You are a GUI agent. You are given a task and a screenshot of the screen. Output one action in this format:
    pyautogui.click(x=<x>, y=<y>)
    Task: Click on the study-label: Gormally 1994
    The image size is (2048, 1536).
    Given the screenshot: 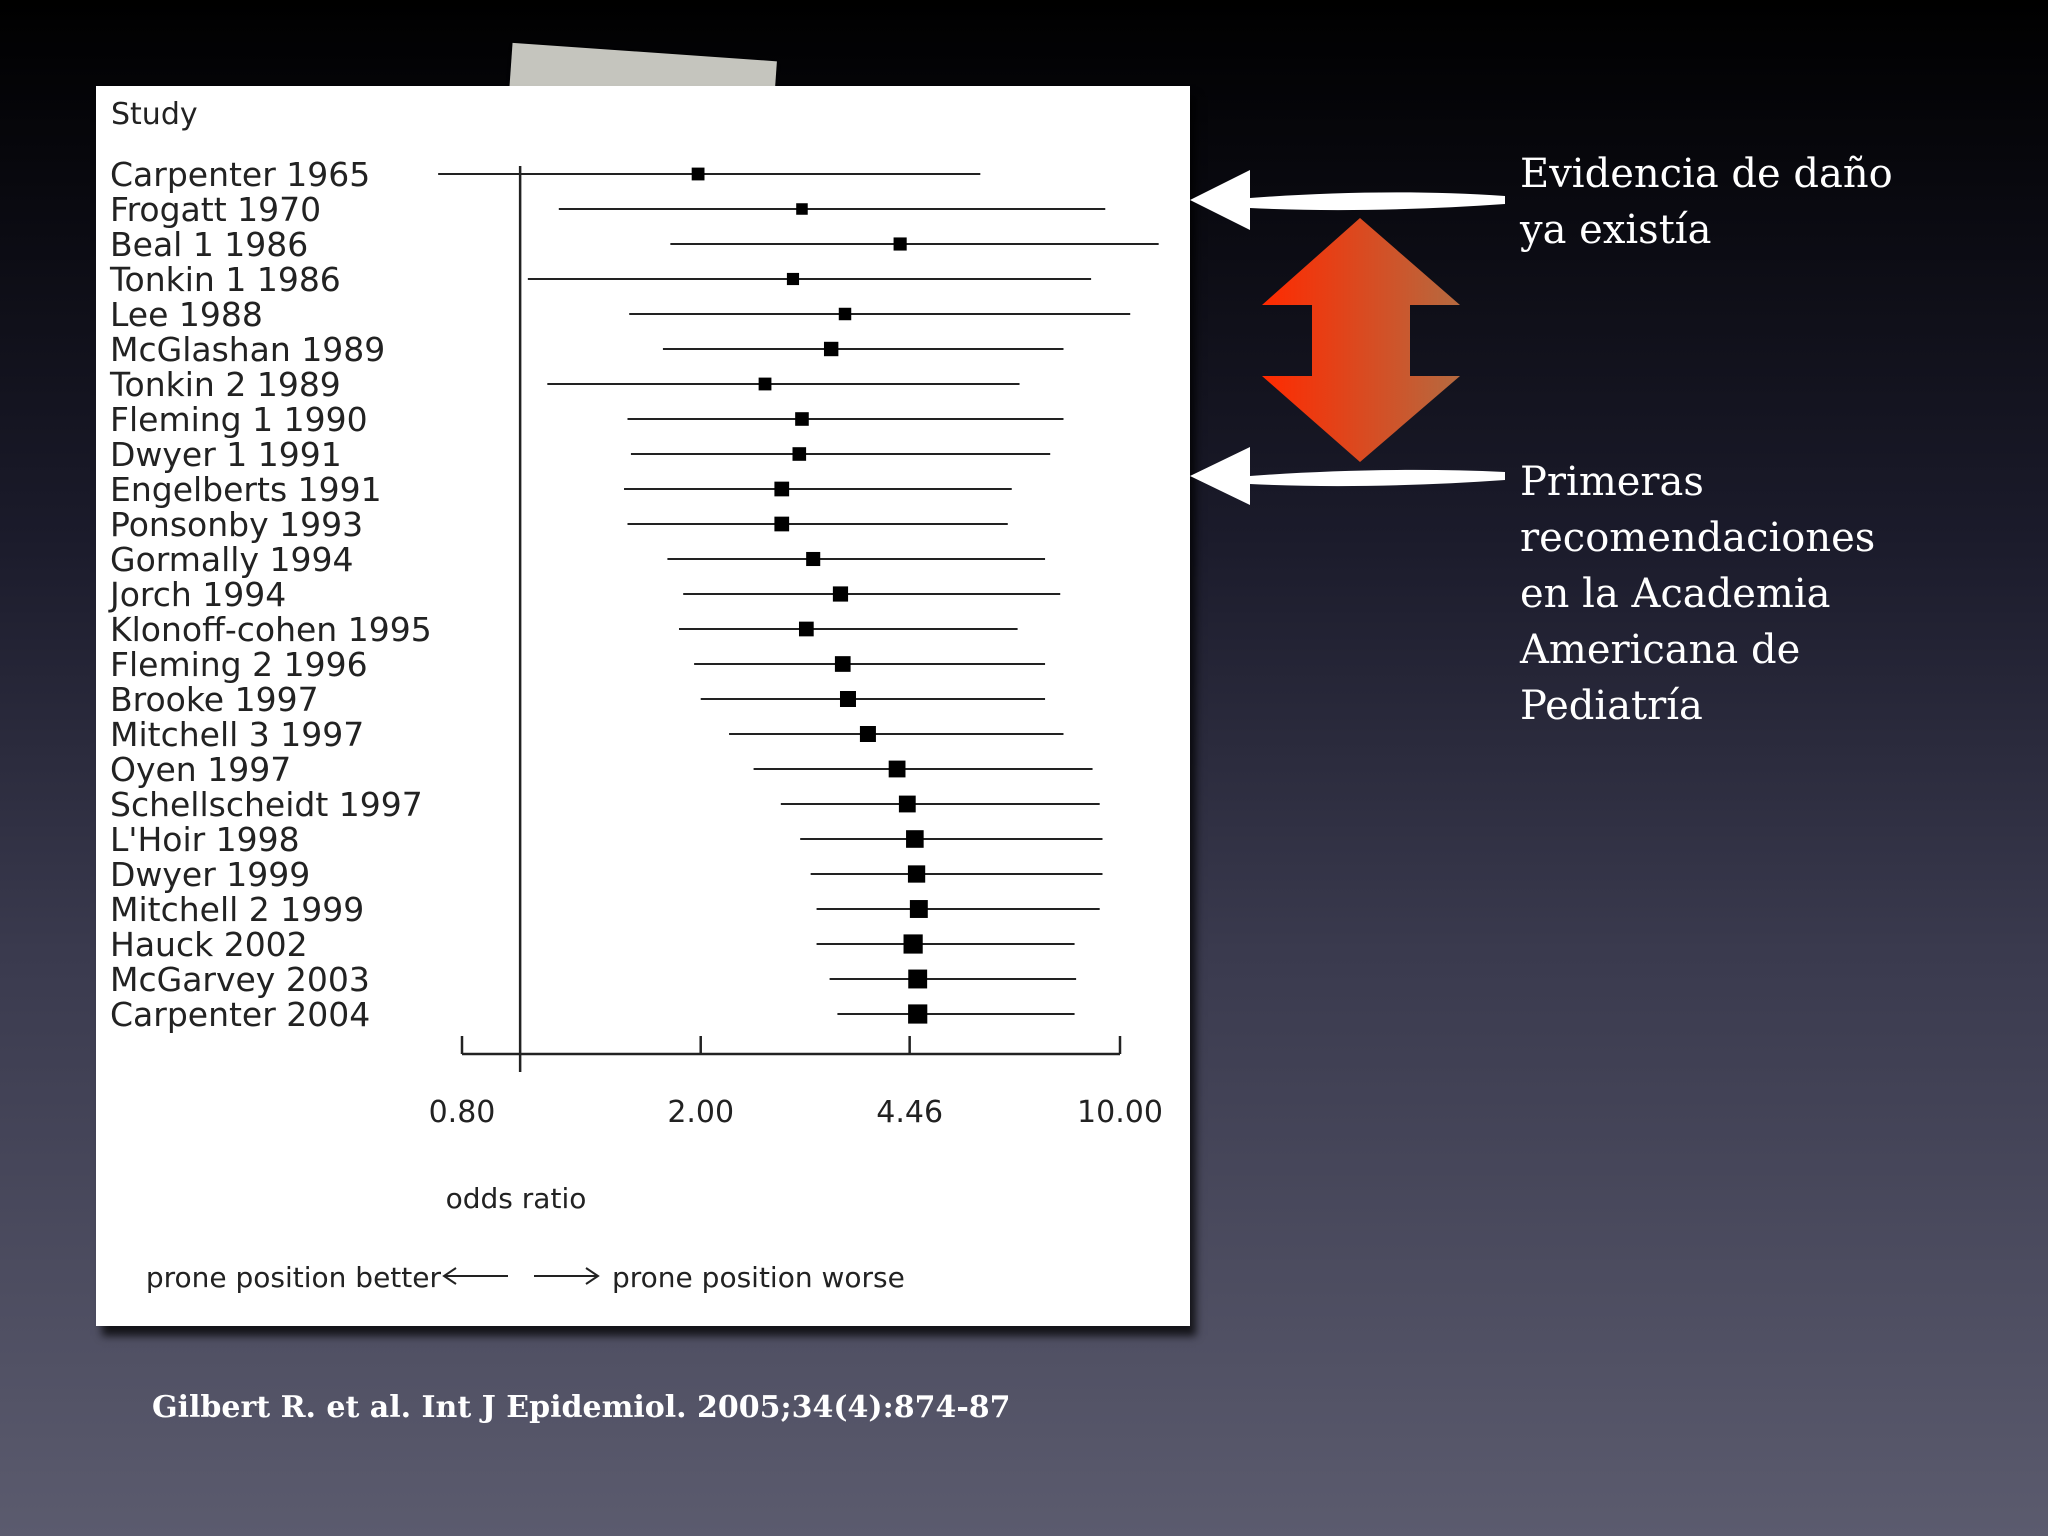 What is the action you would take?
    pyautogui.click(x=231, y=559)
    